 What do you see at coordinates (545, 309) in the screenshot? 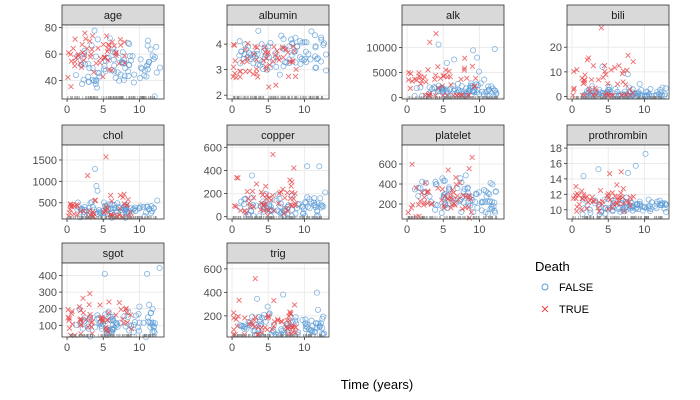
I see `legend-key-cross` at bounding box center [545, 309].